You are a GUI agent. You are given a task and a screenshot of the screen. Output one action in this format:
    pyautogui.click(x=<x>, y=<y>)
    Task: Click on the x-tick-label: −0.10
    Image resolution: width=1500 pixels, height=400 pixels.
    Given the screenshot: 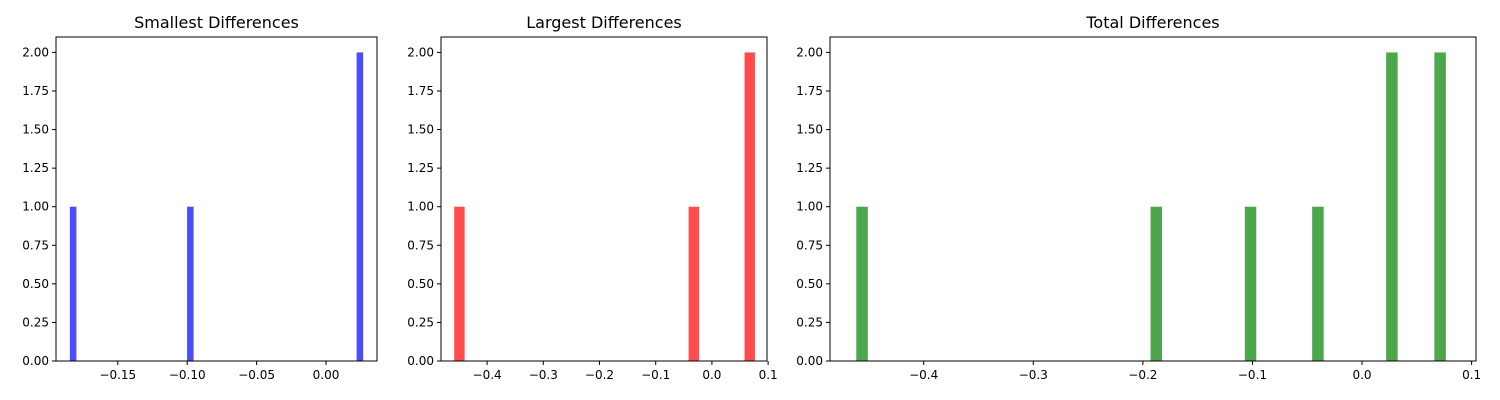 What is the action you would take?
    pyautogui.click(x=187, y=375)
    